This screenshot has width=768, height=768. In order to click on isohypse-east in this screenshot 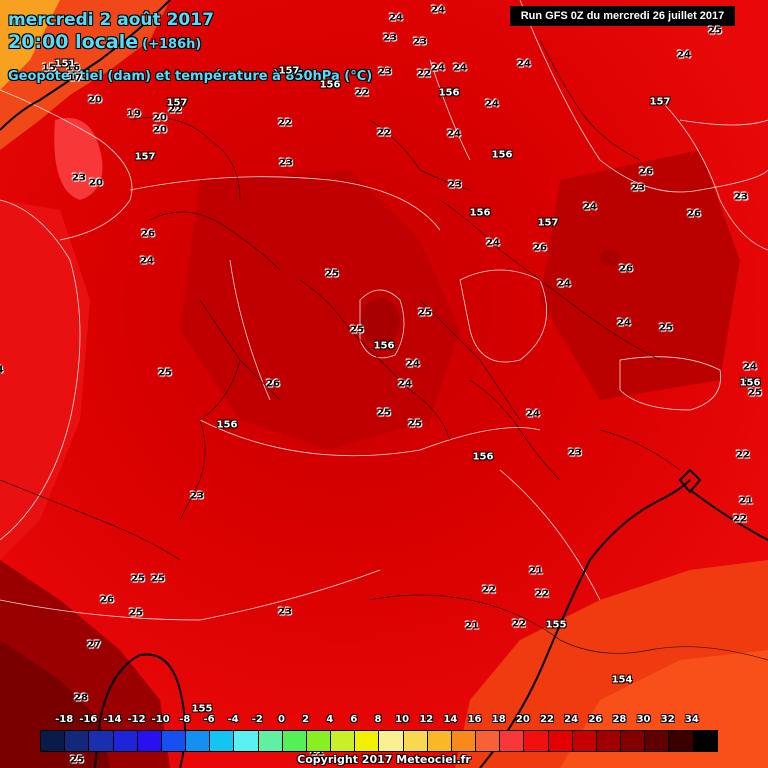, I will do `click(690, 481)`.